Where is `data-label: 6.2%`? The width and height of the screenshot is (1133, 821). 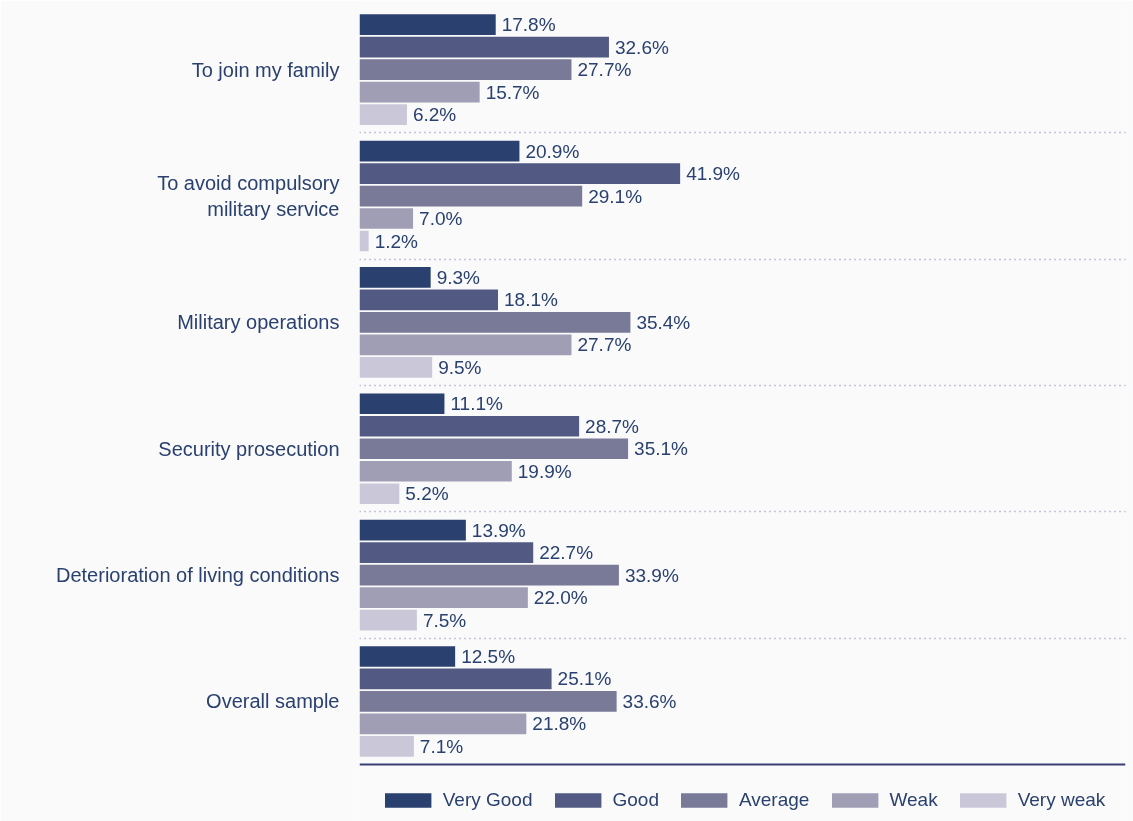 data-label: 6.2% is located at coordinates (434, 115).